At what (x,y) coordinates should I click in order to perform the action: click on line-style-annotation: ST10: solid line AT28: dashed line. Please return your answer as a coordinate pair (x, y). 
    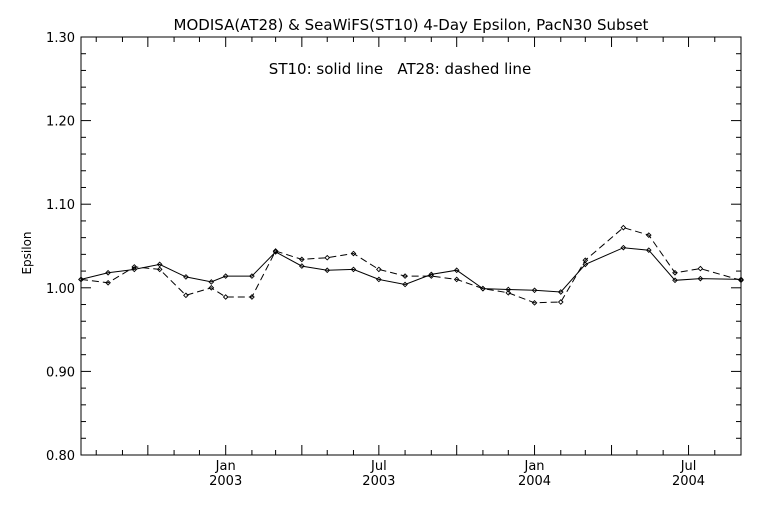
    Looking at the image, I should click on (400, 69).